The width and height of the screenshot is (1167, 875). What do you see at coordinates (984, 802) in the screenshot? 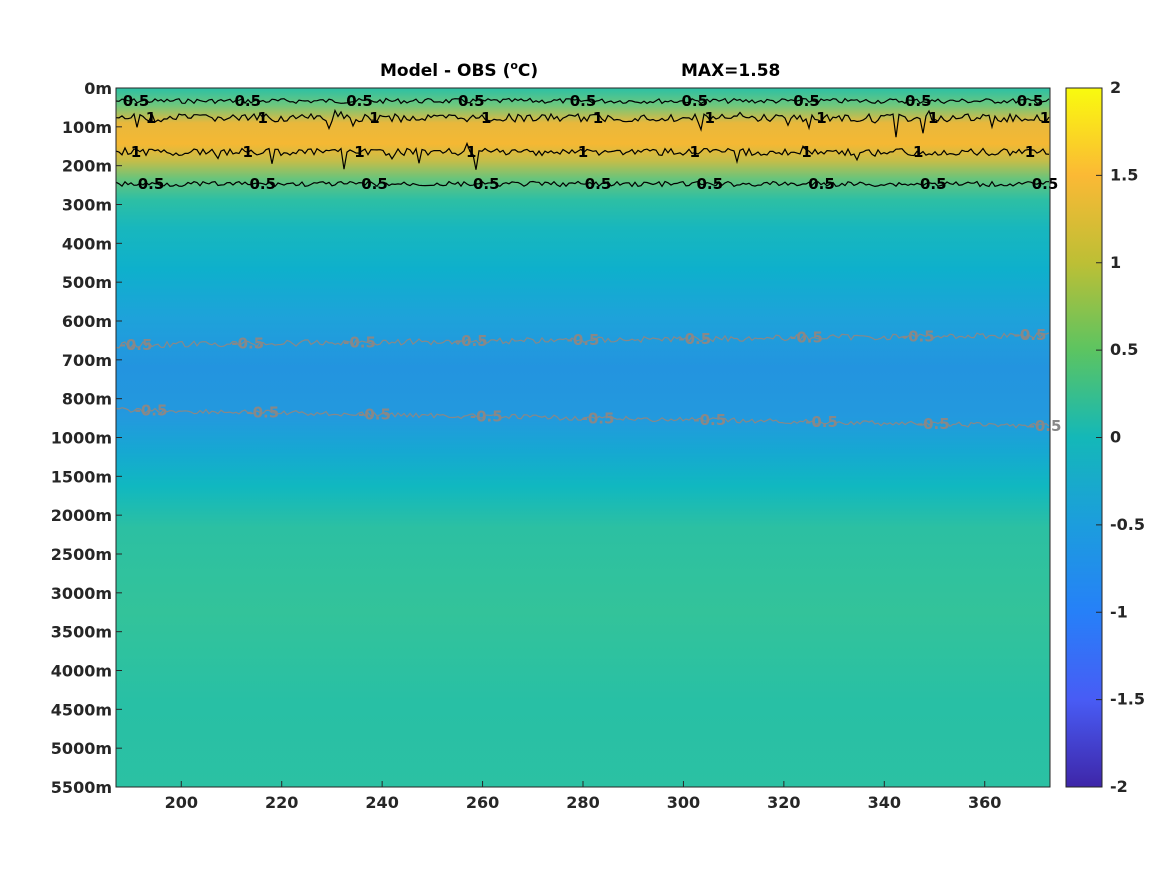
I see `x-tick-label: 360` at bounding box center [984, 802].